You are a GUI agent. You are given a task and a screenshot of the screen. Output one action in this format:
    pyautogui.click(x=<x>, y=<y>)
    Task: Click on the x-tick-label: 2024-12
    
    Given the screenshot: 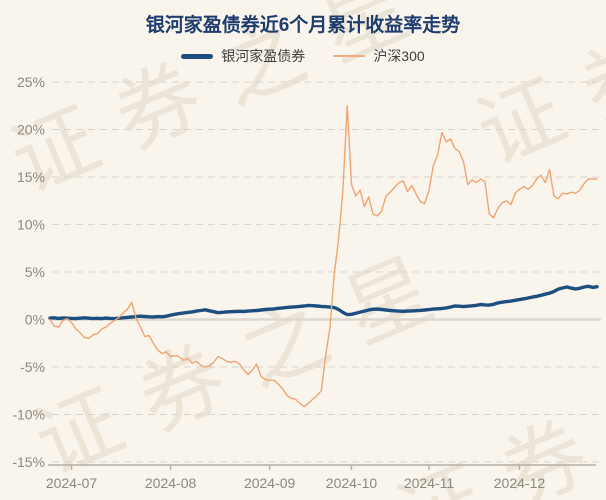 What is the action you would take?
    pyautogui.click(x=520, y=483)
    